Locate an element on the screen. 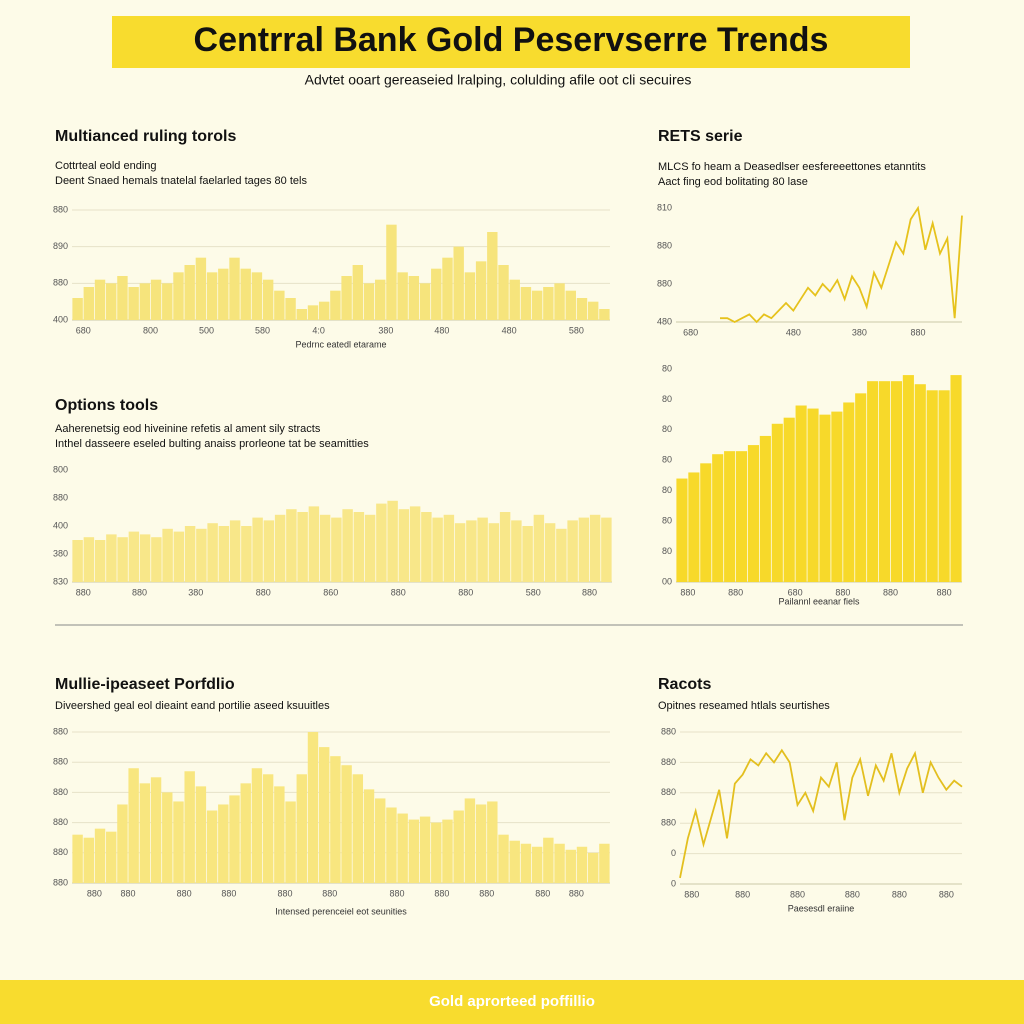 The image size is (1024, 1024). chart-title: Options tools is located at coordinates (106, 405).